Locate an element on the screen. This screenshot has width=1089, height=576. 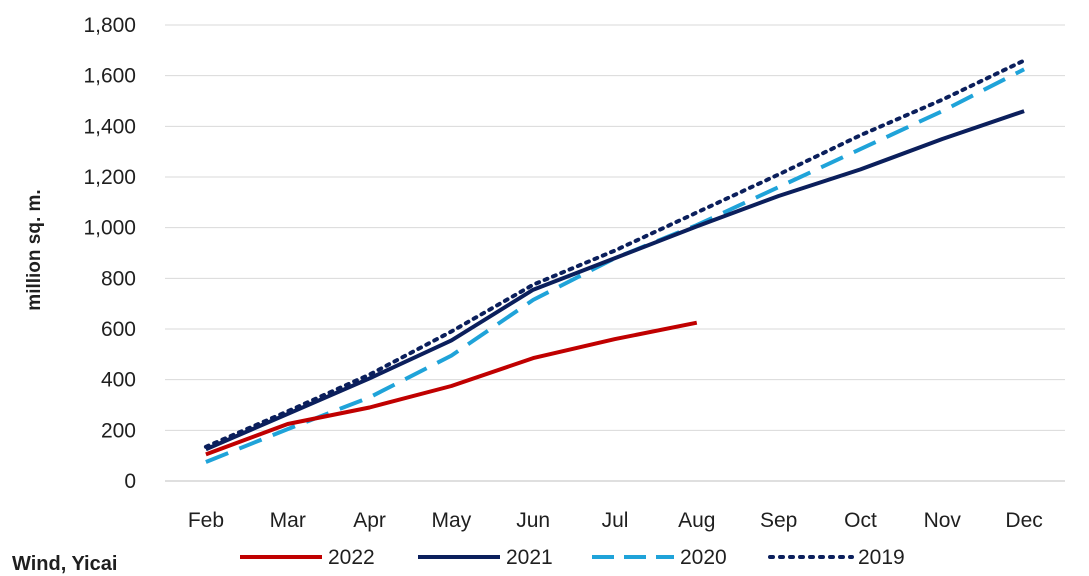
x-tick-jul: Jul is located at coordinates (615, 520).